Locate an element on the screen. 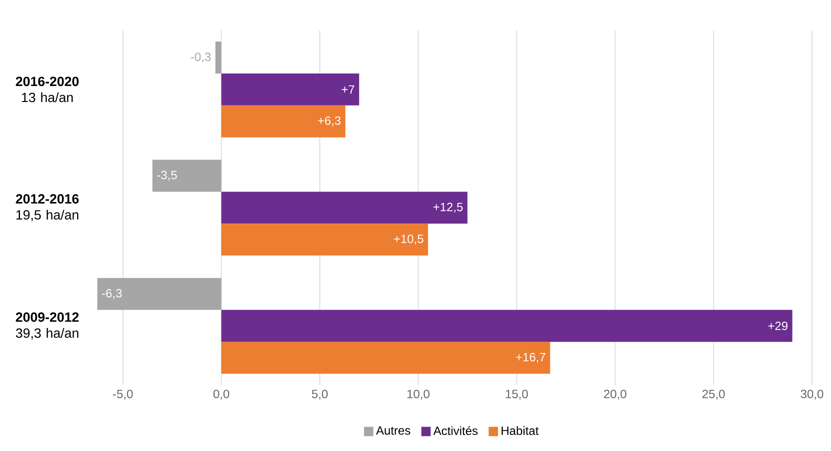  y-tick-label: 2009-2012 39,3 ha/an is located at coordinates (47, 326).